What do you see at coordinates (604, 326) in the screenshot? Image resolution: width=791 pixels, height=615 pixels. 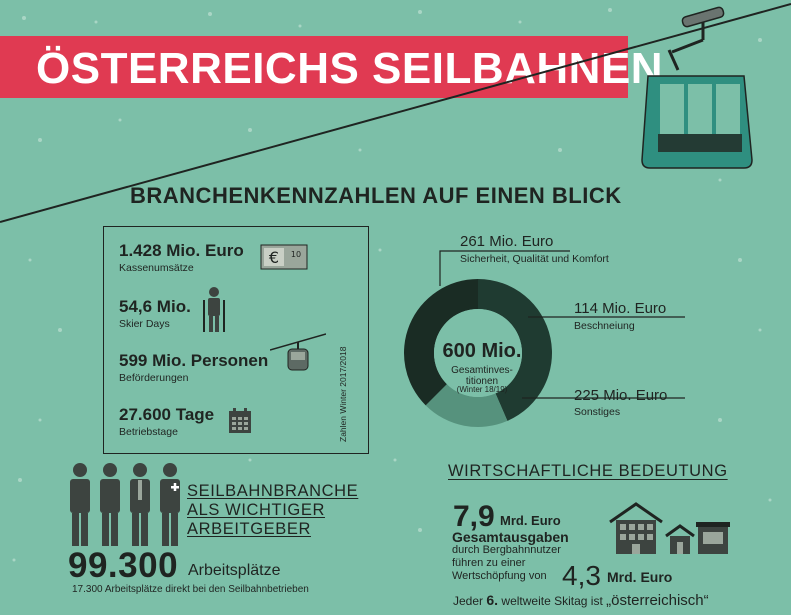 I see `donut-category-2: Beschneiung` at bounding box center [604, 326].